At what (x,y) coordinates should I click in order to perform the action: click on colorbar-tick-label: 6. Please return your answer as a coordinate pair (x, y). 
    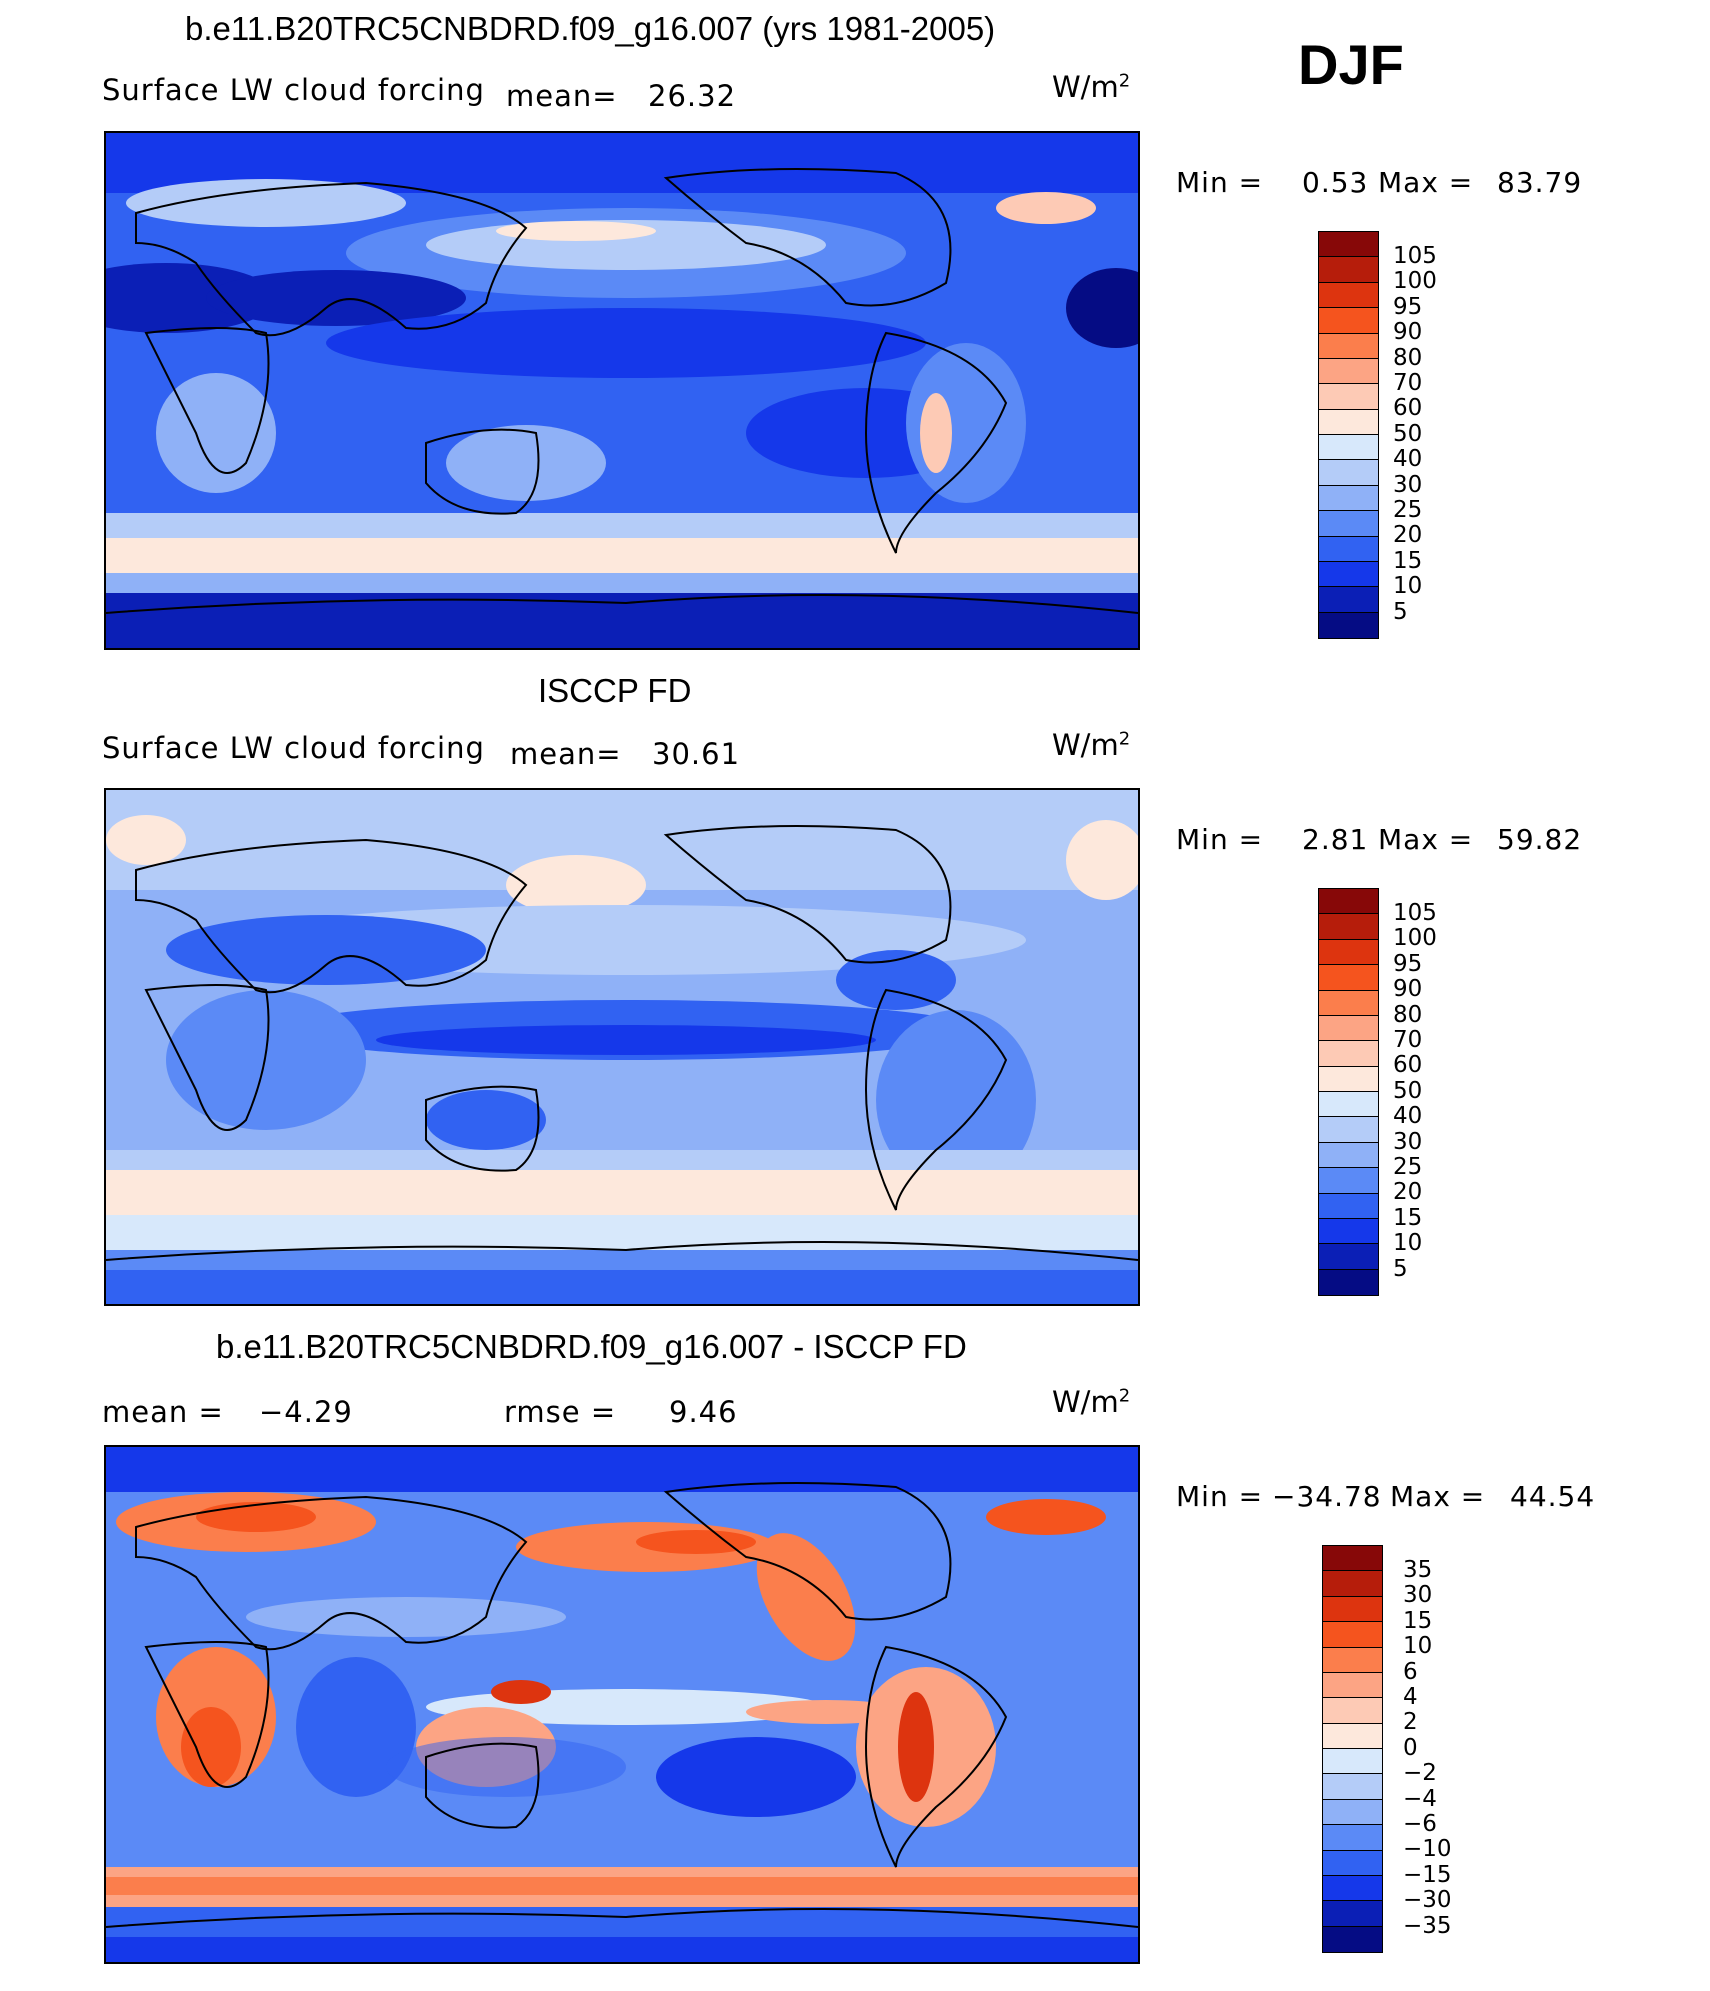
    Looking at the image, I should click on (1410, 1671).